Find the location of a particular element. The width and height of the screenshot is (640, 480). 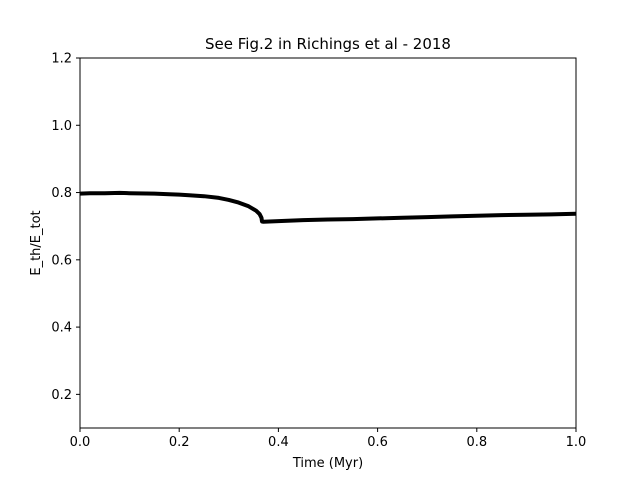

series-line is located at coordinates (328, 207).